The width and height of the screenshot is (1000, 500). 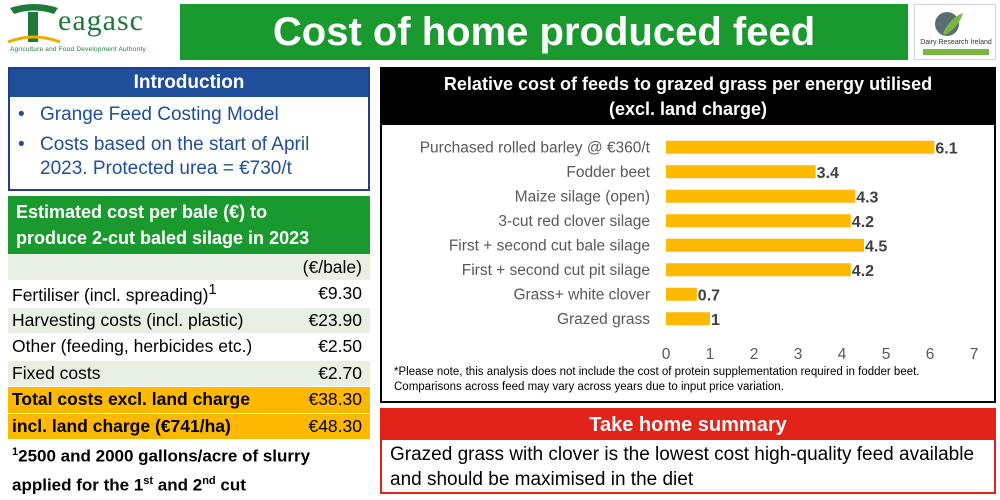 I want to click on unit-header: (€/bale), so click(x=330, y=267).